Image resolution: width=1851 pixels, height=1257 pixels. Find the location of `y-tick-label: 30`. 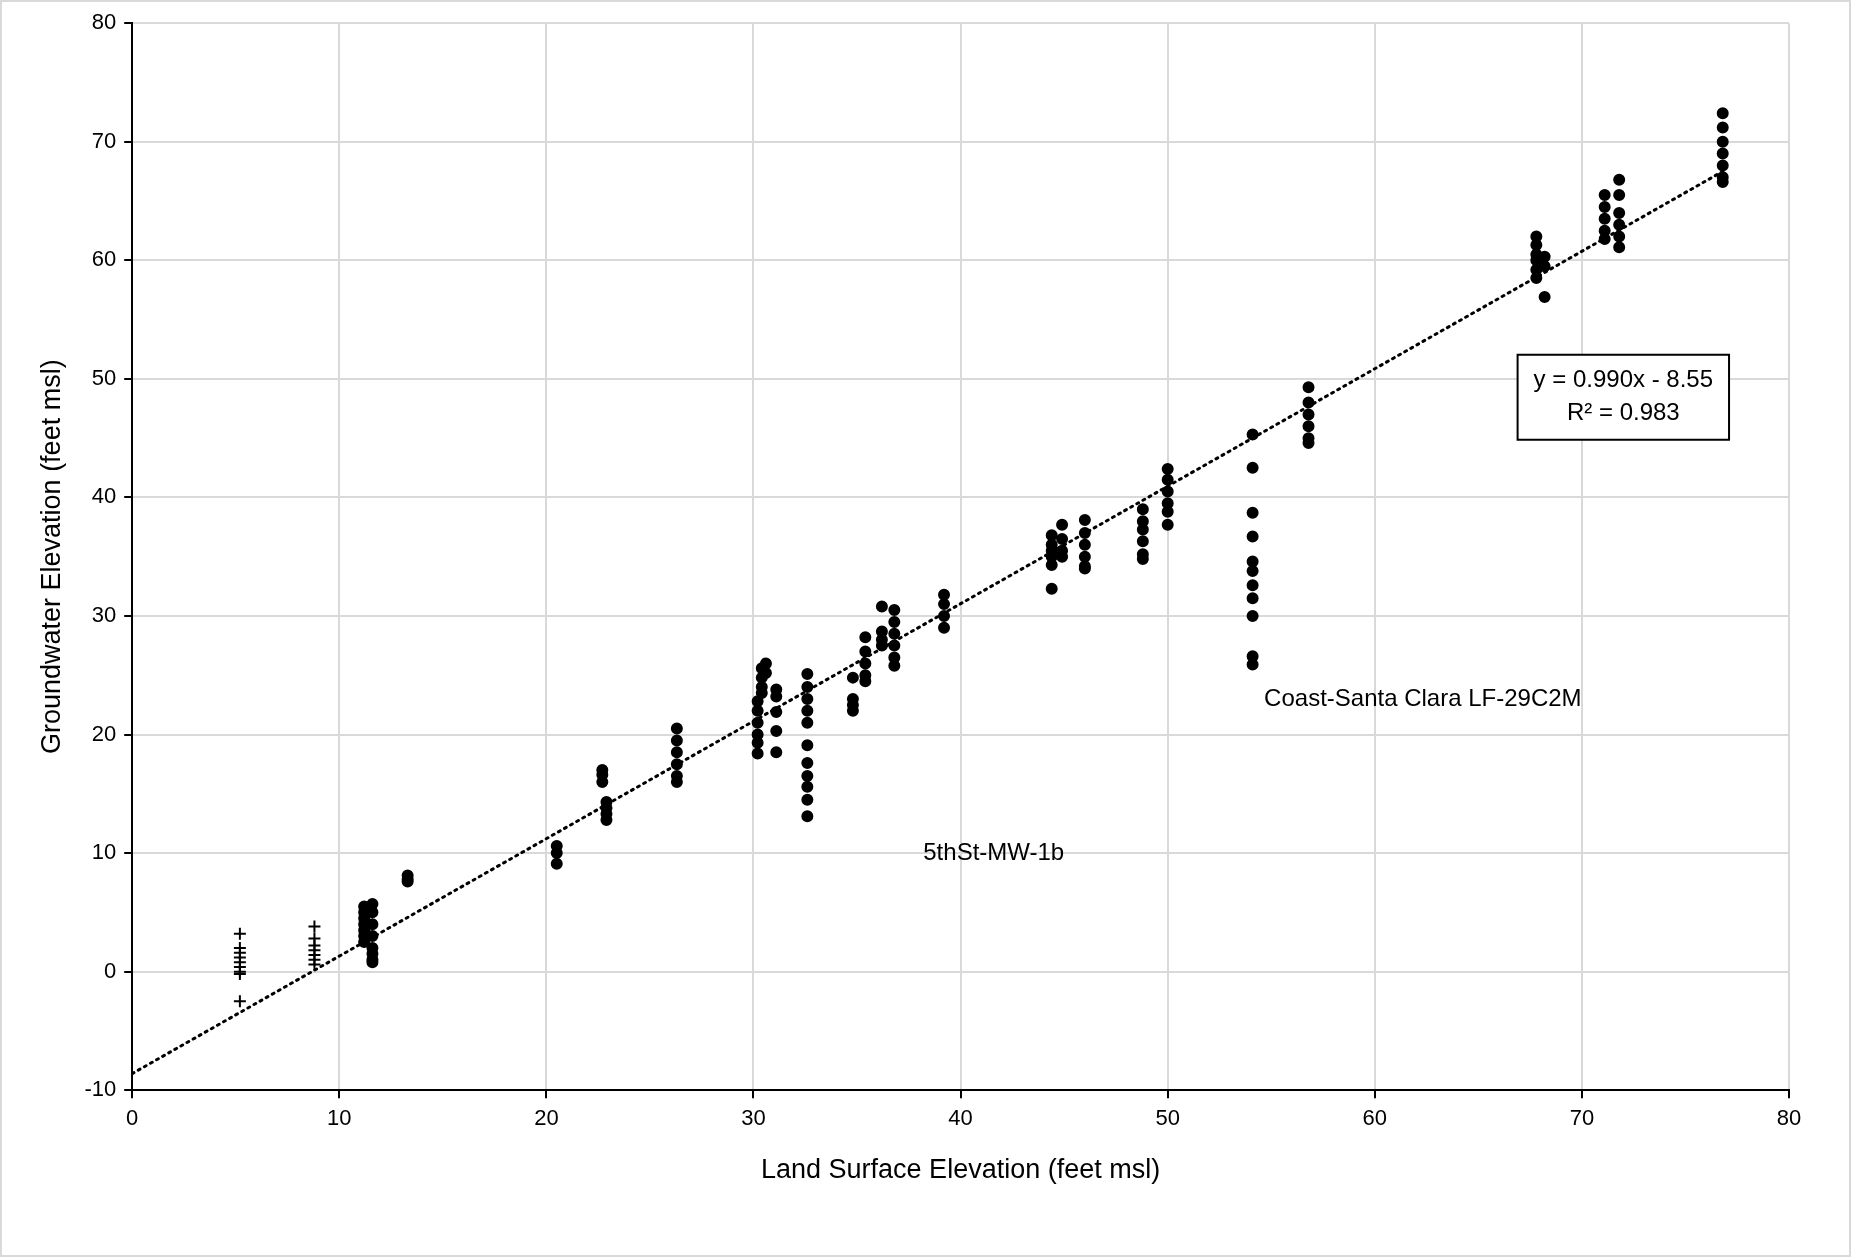

y-tick-label: 30 is located at coordinates (104, 615).